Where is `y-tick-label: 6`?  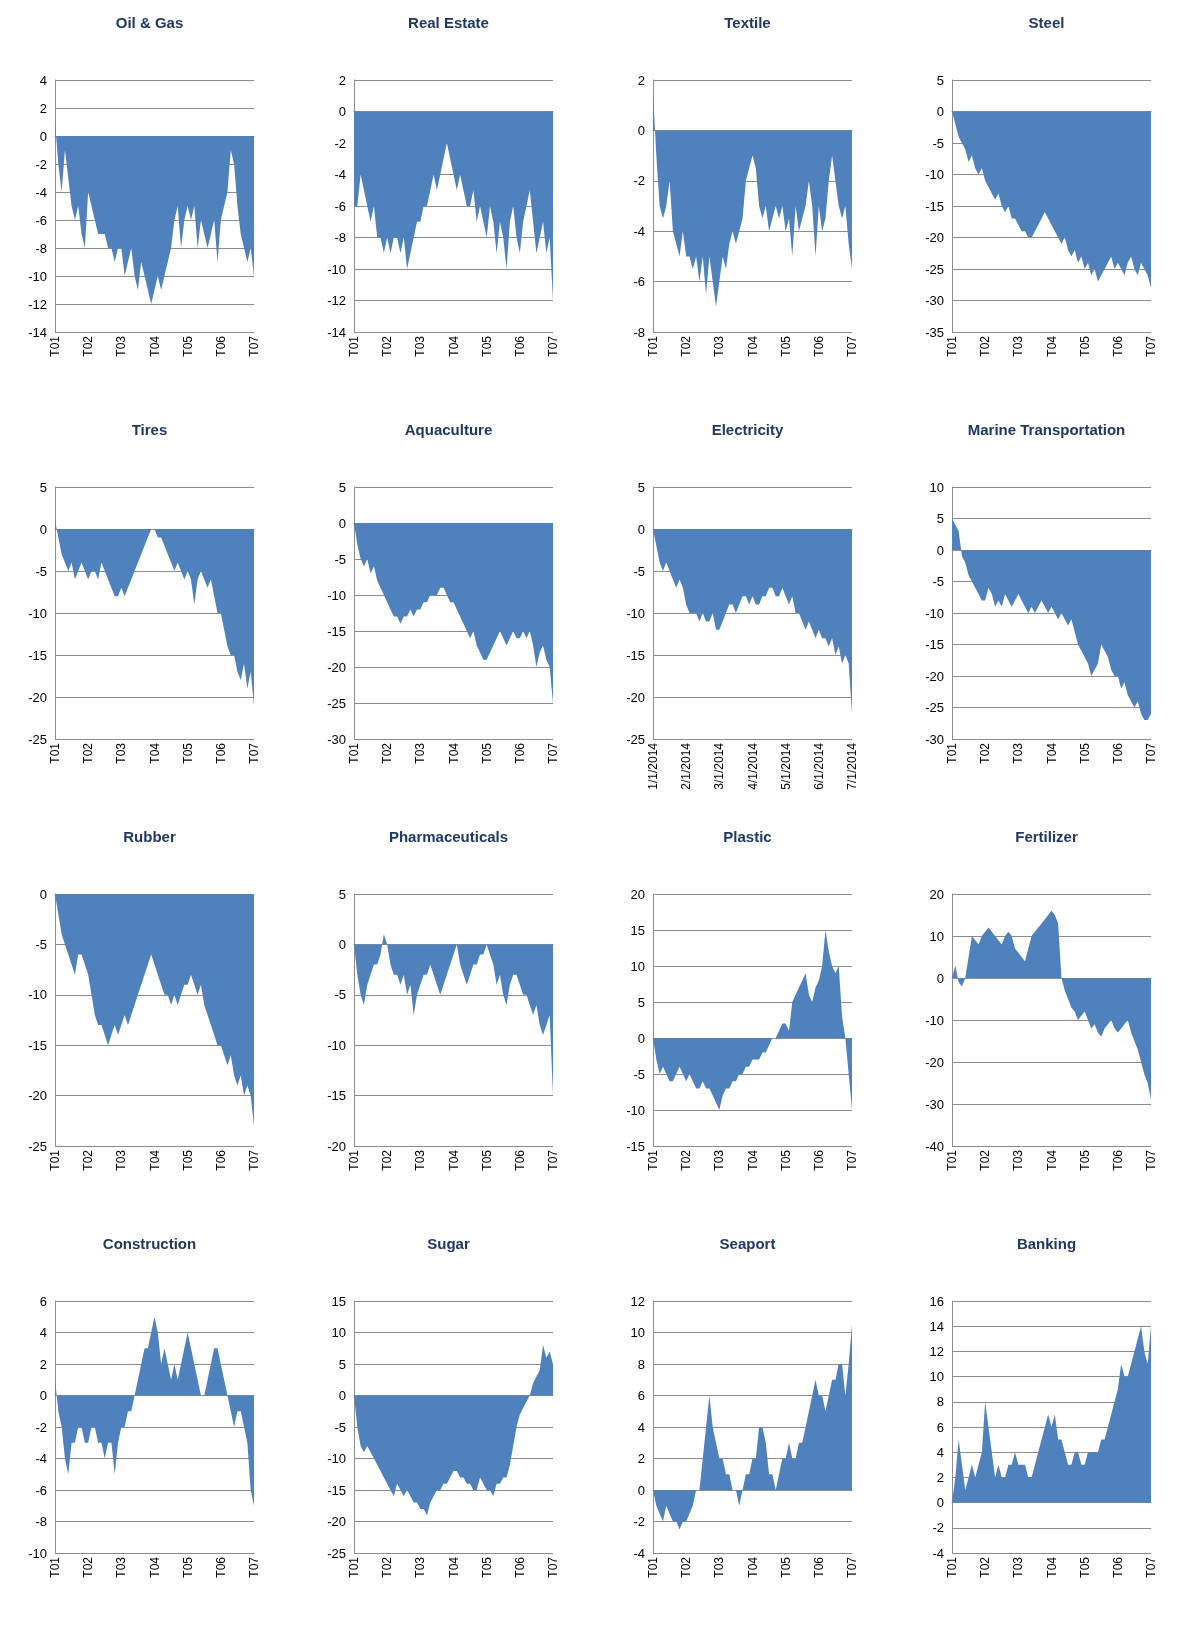
y-tick-label: 6 is located at coordinates (641, 1395).